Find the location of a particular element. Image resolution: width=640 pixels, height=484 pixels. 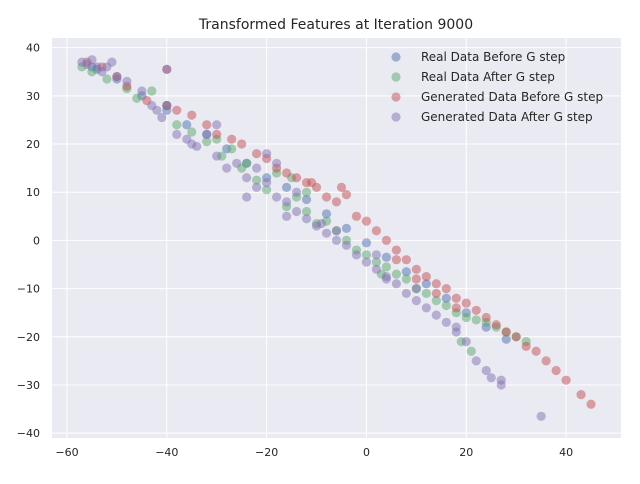

legend-label: Generated Data Before G step is located at coordinates (512, 97).